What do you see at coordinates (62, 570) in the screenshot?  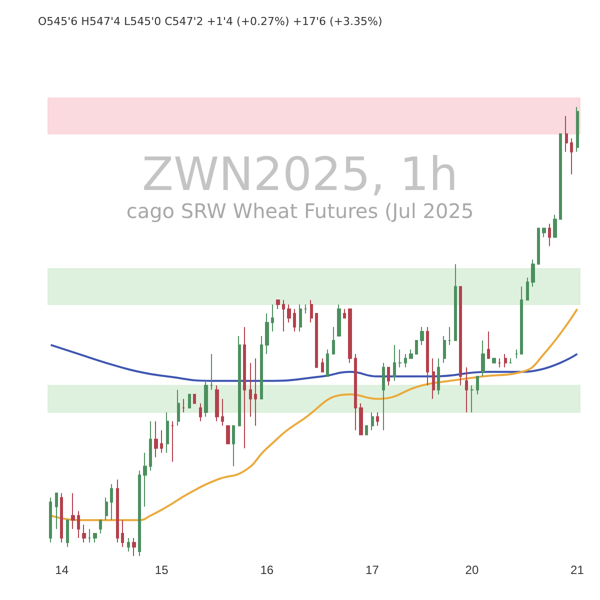 I see `x-tick-label: 14` at bounding box center [62, 570].